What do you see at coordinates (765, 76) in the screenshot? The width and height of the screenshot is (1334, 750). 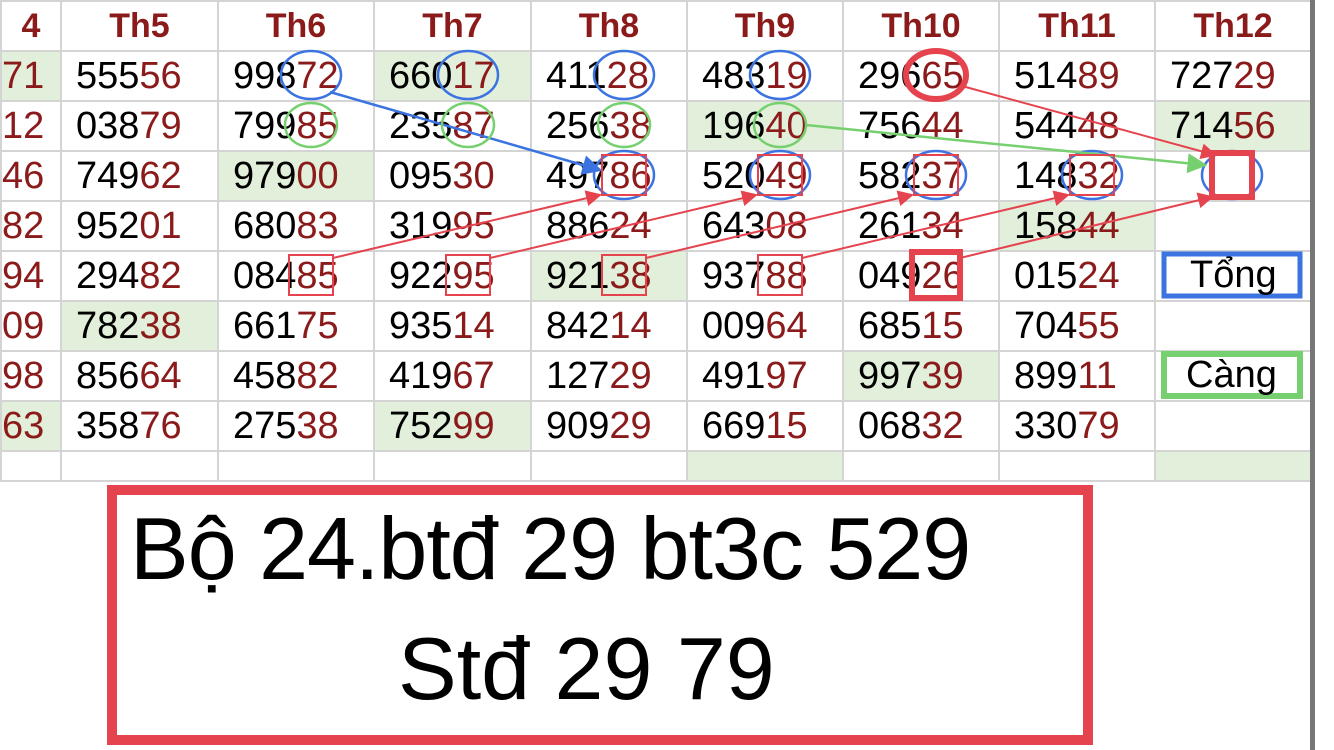 I see `result-cell: 48319` at bounding box center [765, 76].